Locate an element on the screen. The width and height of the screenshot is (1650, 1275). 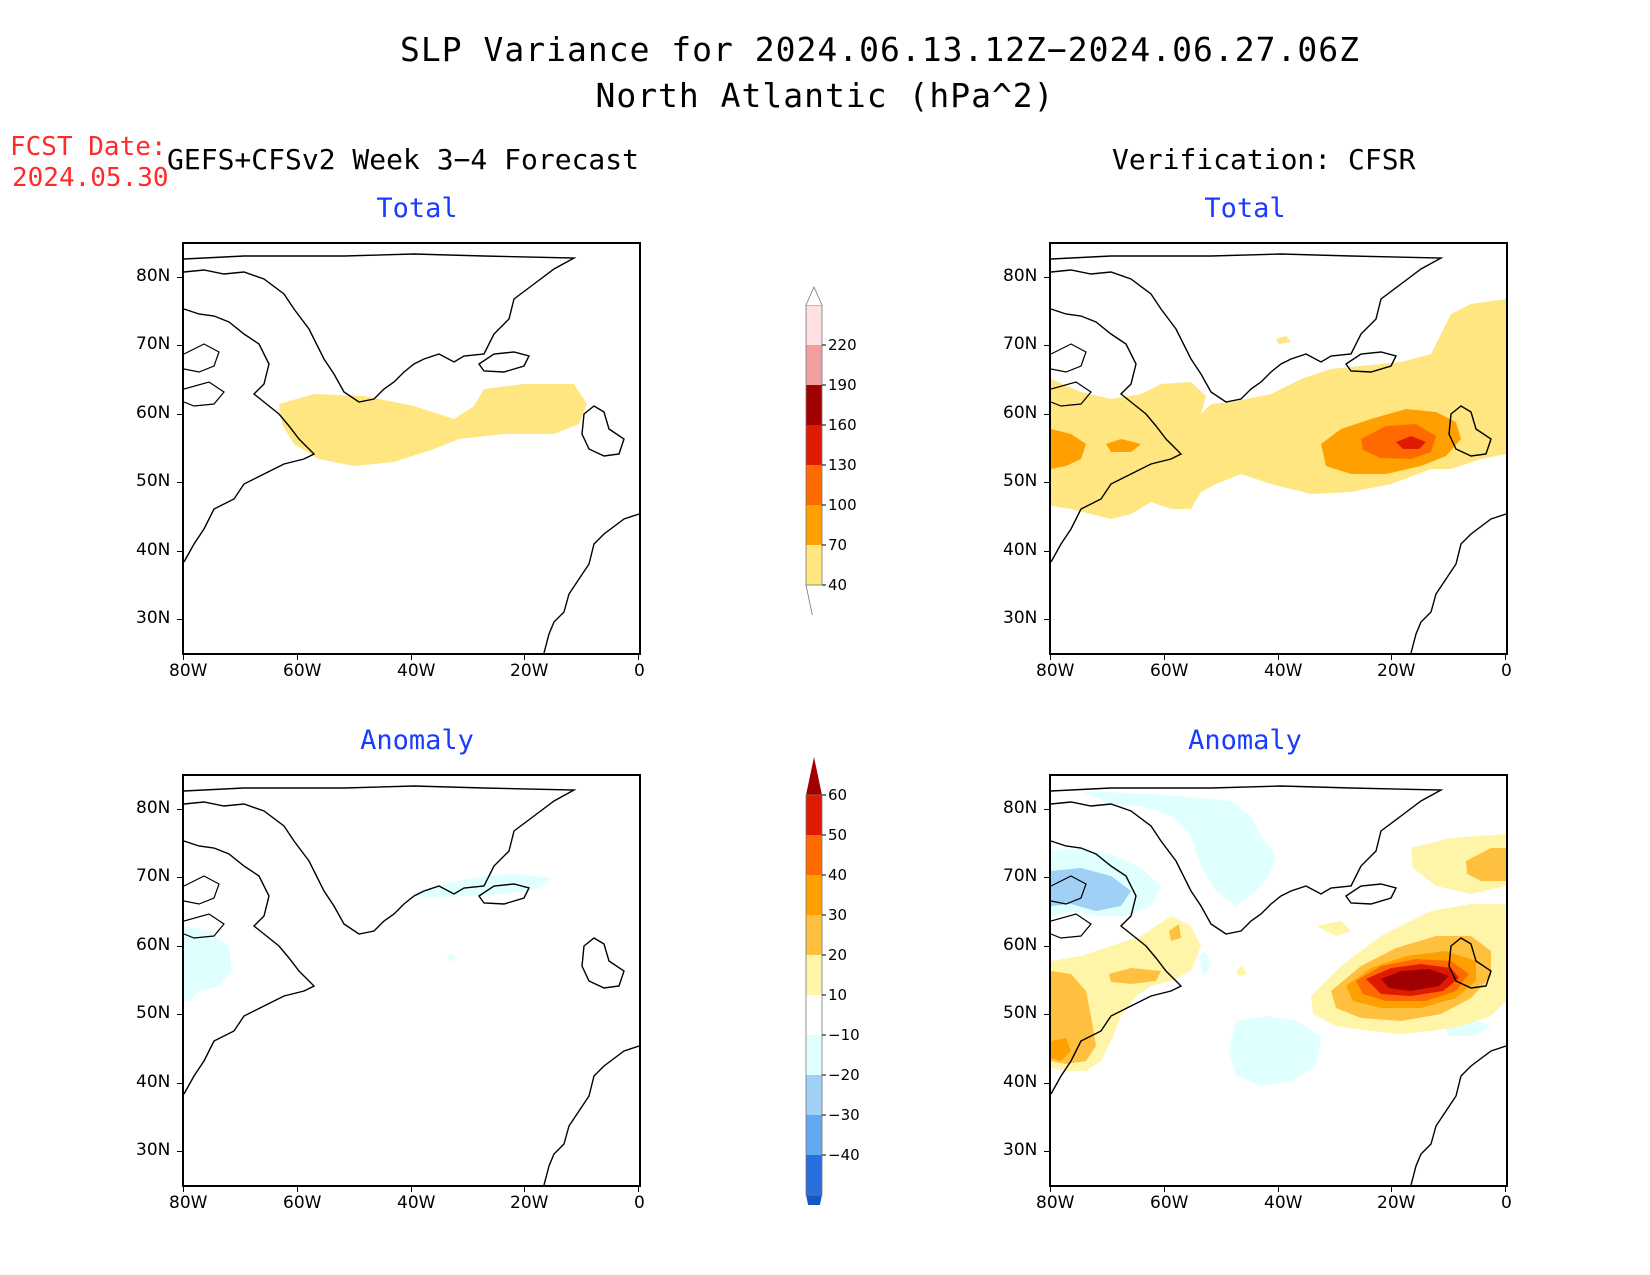
anomaly-colorbar is located at coordinates (815, 981).